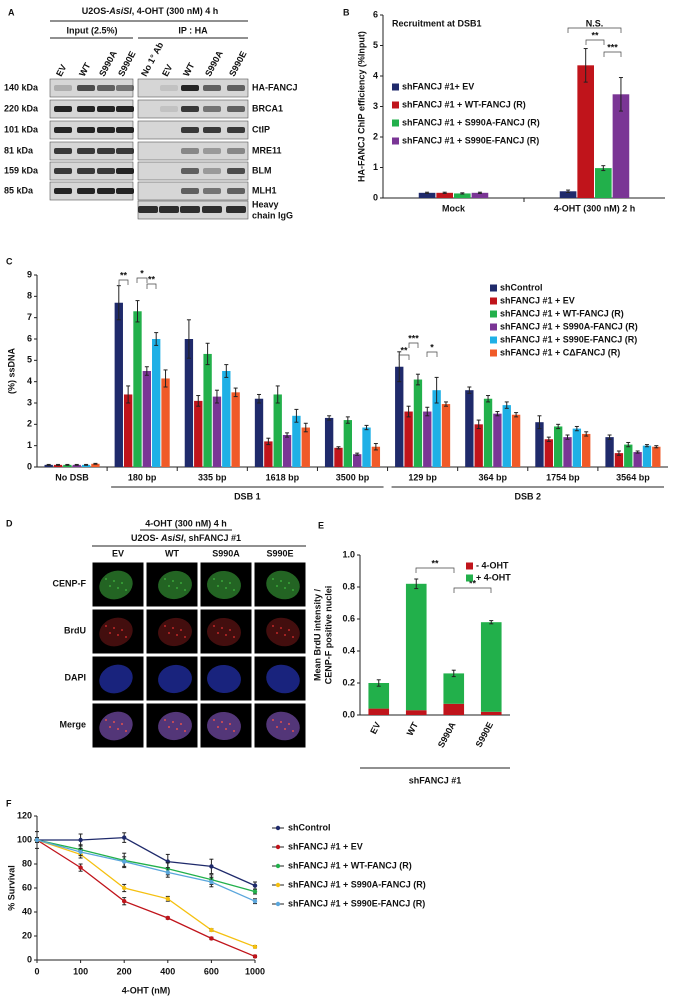 The height and width of the screenshot is (999, 674). I want to click on column-label: S990E, so click(279, 553).